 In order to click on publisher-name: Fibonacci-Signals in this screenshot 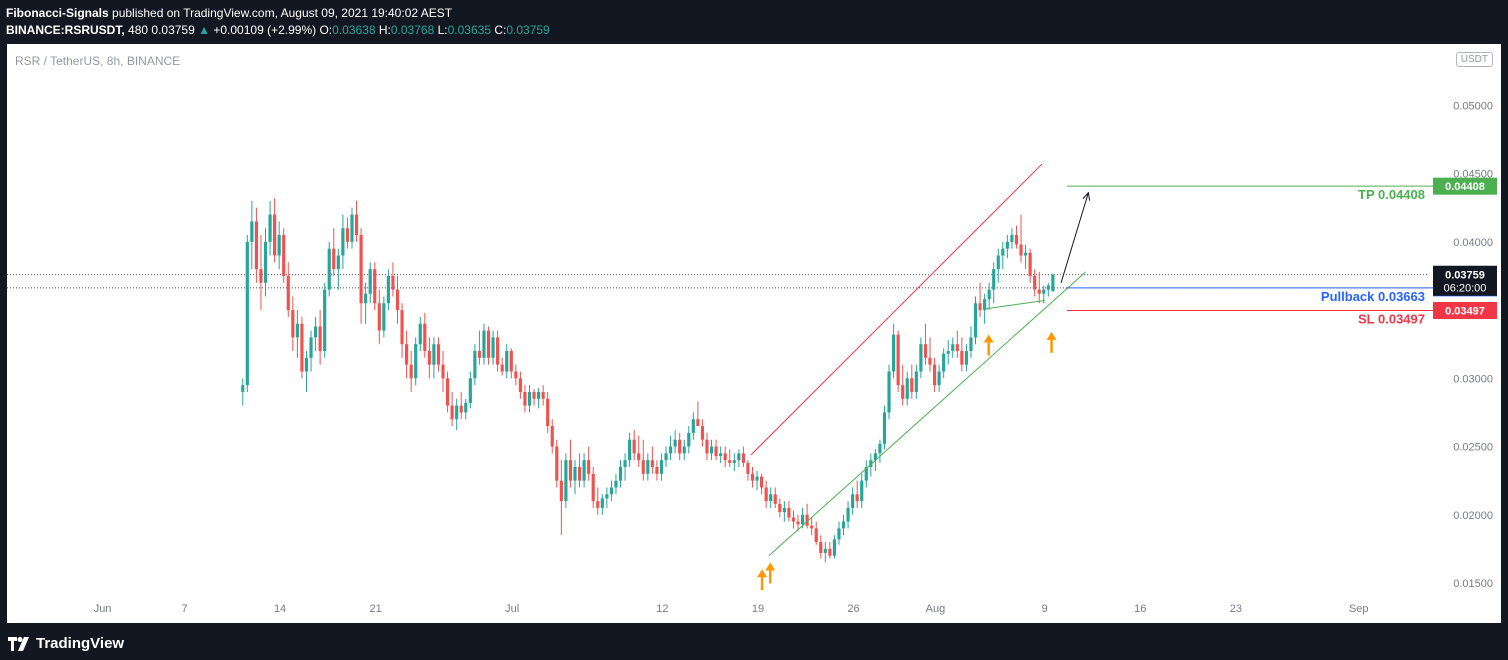, I will do `click(57, 13)`.